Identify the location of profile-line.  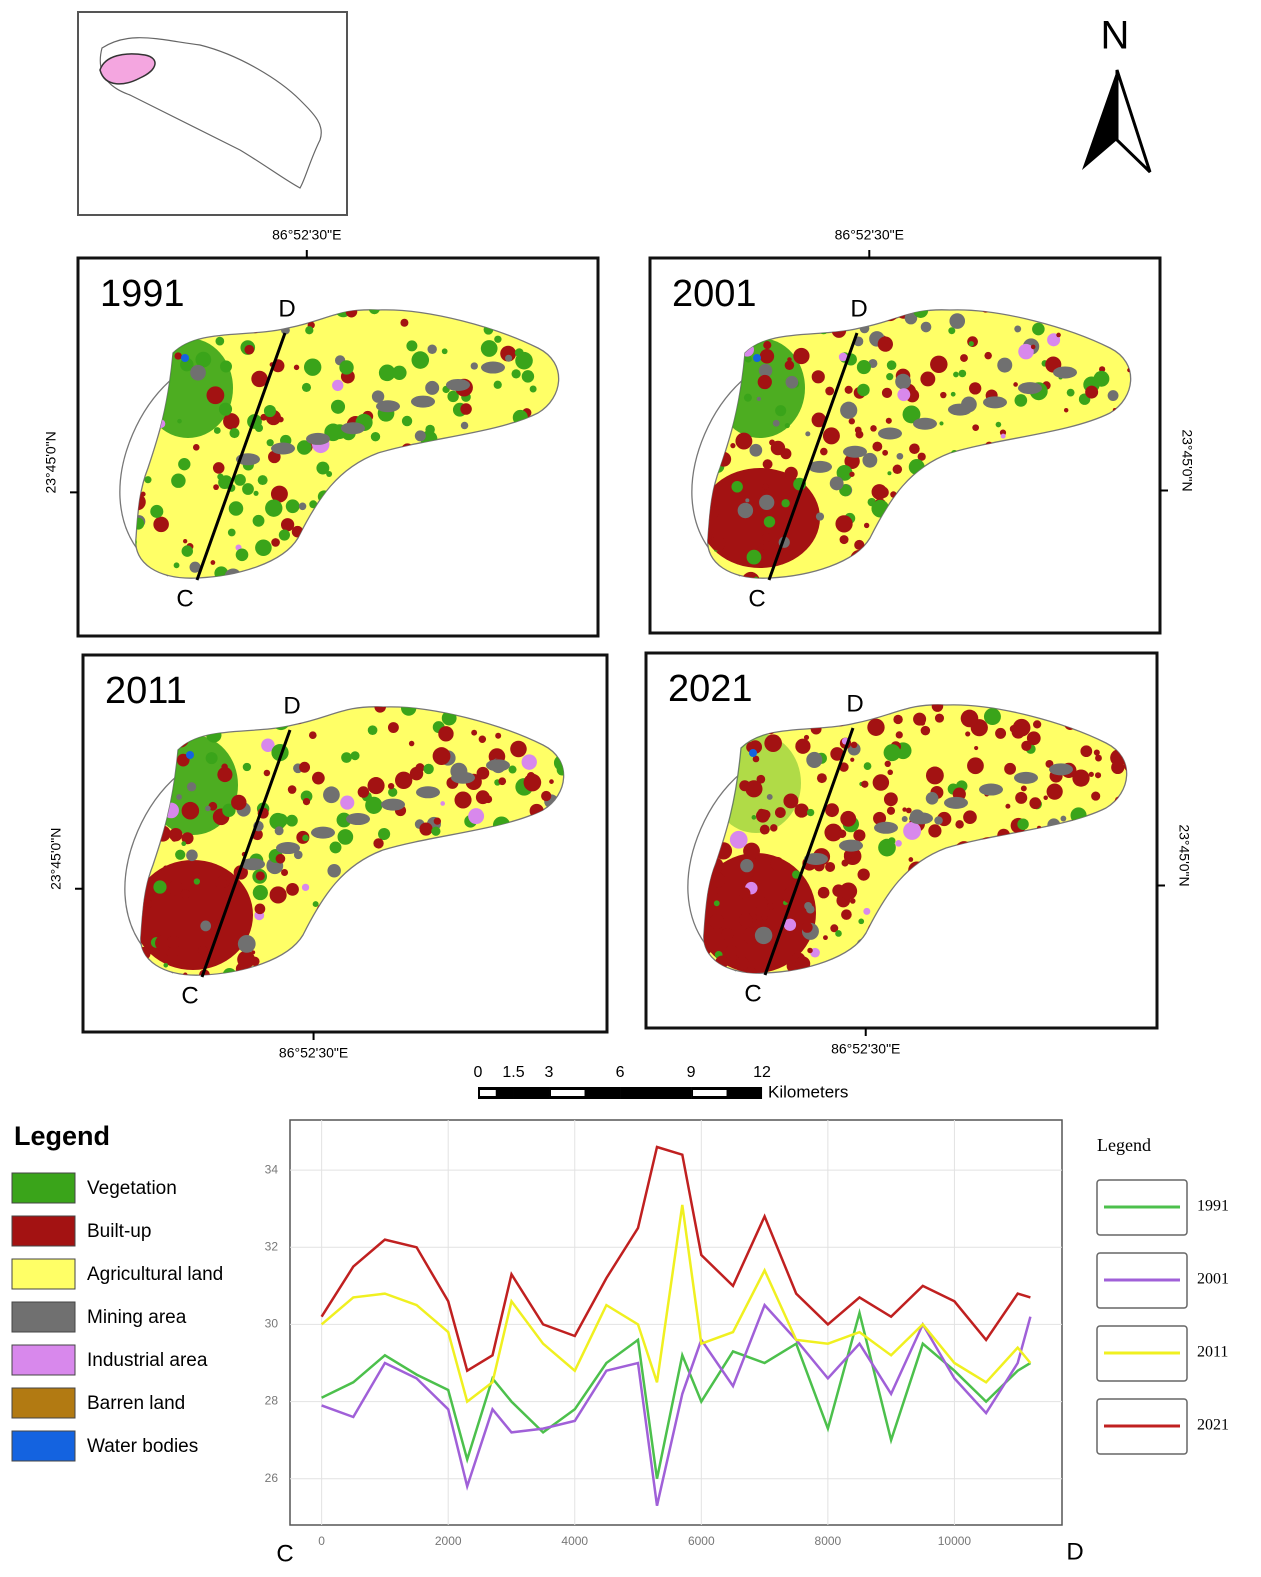
(809, 851).